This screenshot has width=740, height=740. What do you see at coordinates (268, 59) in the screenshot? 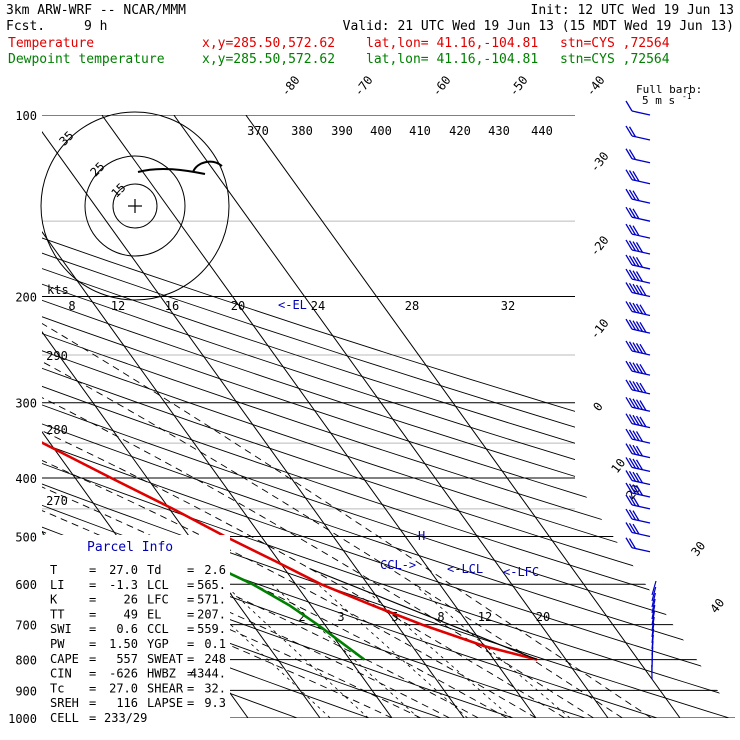
I see `dewpoint-xy: x,y=285.50,572.62` at bounding box center [268, 59].